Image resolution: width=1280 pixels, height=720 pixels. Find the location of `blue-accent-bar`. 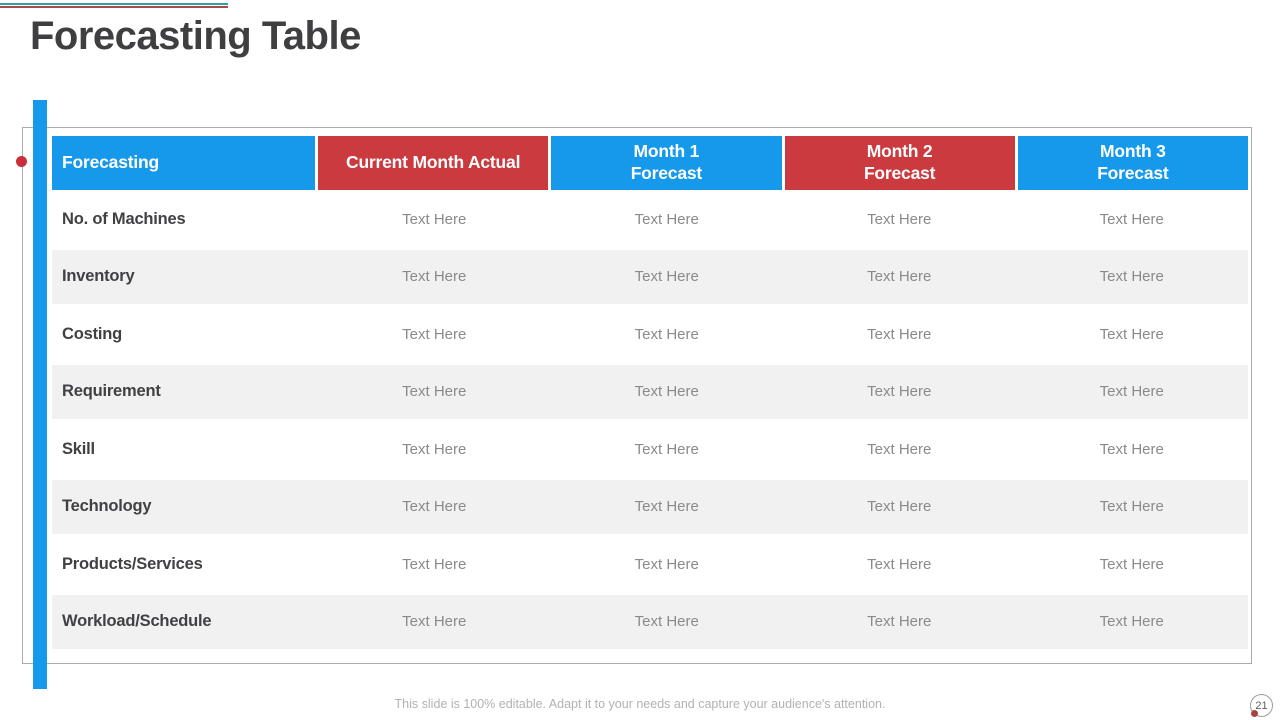

blue-accent-bar is located at coordinates (40, 394).